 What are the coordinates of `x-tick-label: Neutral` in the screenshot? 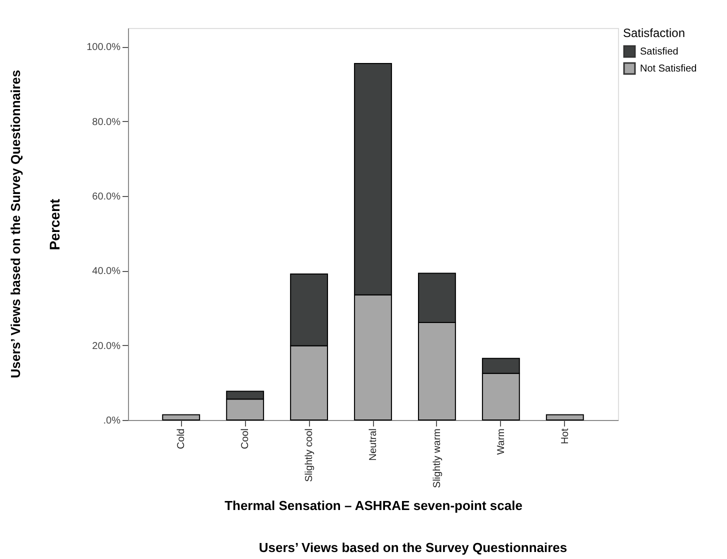 It's located at (373, 444).